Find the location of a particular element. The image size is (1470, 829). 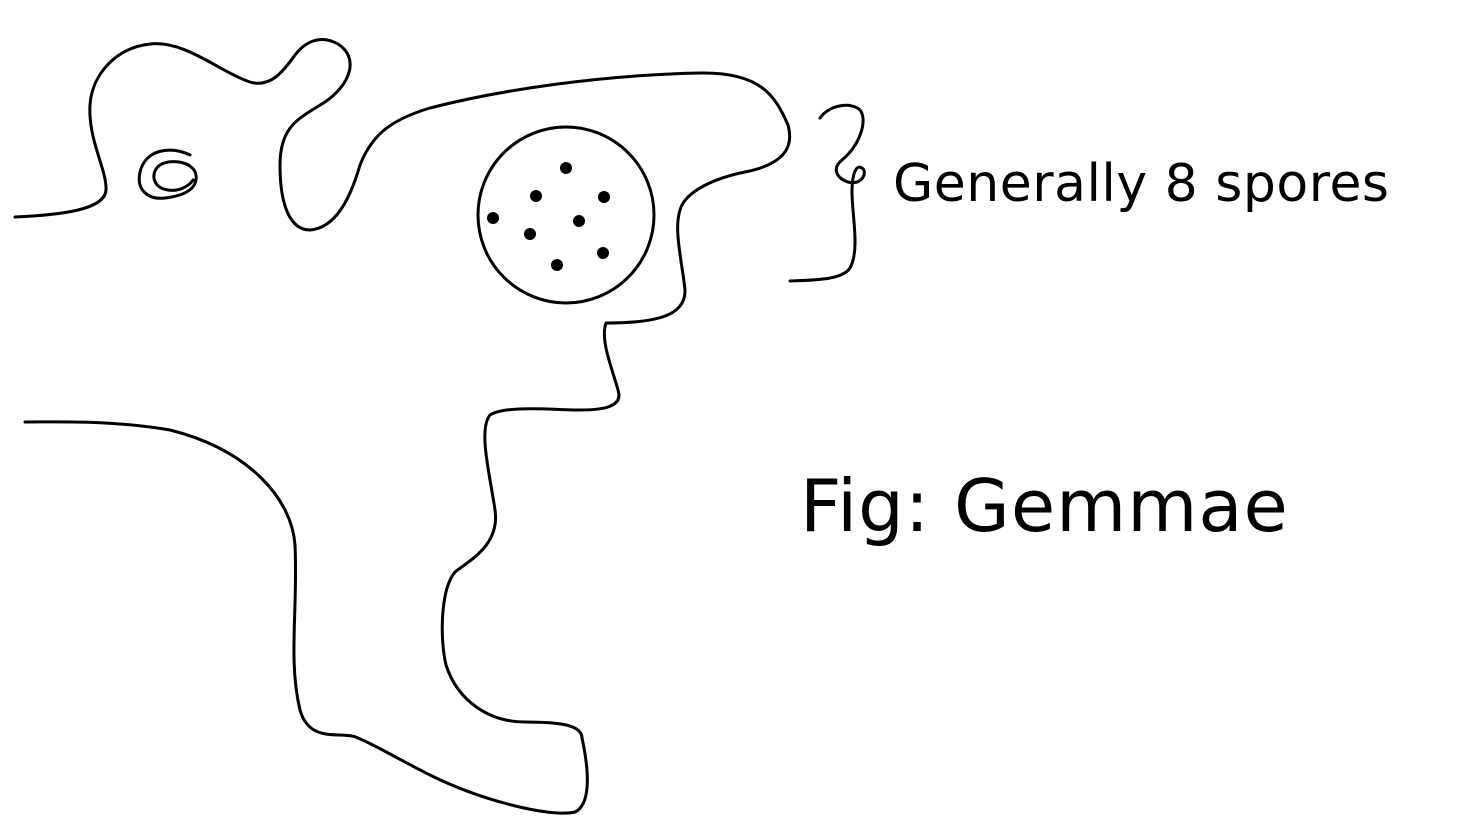

spore-count-annotation: Generally 8 spores is located at coordinates (1141, 184).